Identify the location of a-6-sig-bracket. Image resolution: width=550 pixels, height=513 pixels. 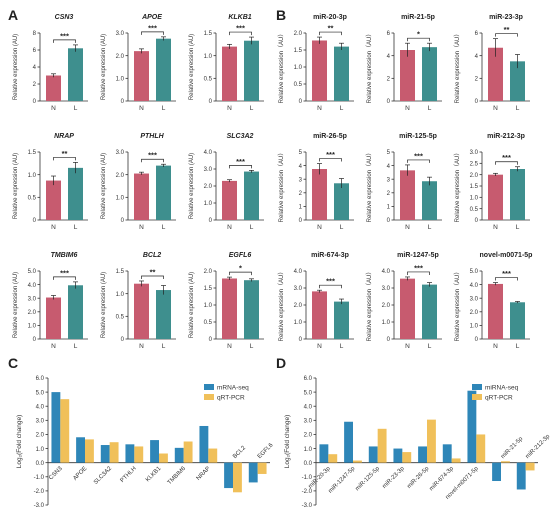
(64, 278).